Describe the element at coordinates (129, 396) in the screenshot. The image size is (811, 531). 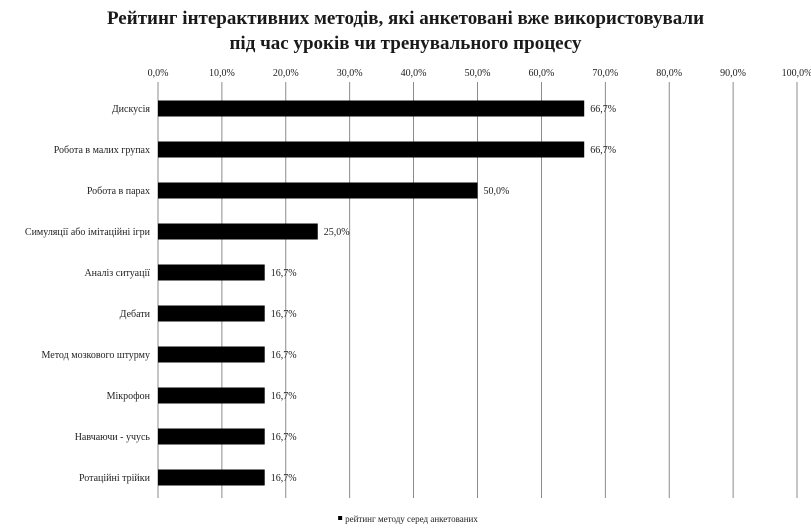
I see `category-label: Мікрофон` at that location.